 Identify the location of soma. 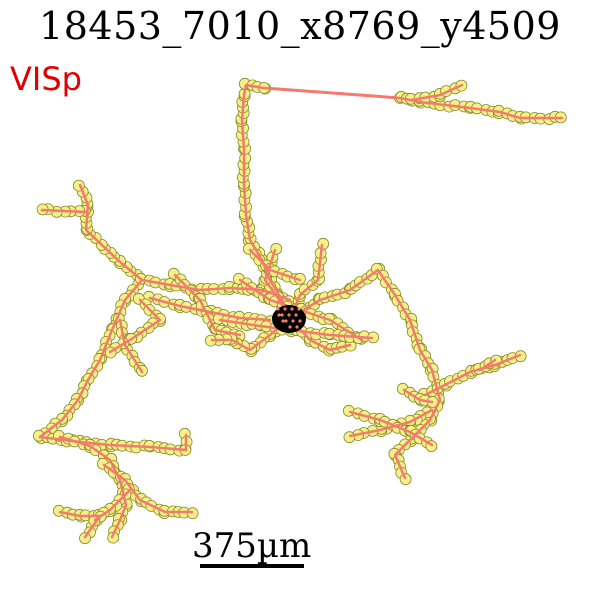
(289, 319).